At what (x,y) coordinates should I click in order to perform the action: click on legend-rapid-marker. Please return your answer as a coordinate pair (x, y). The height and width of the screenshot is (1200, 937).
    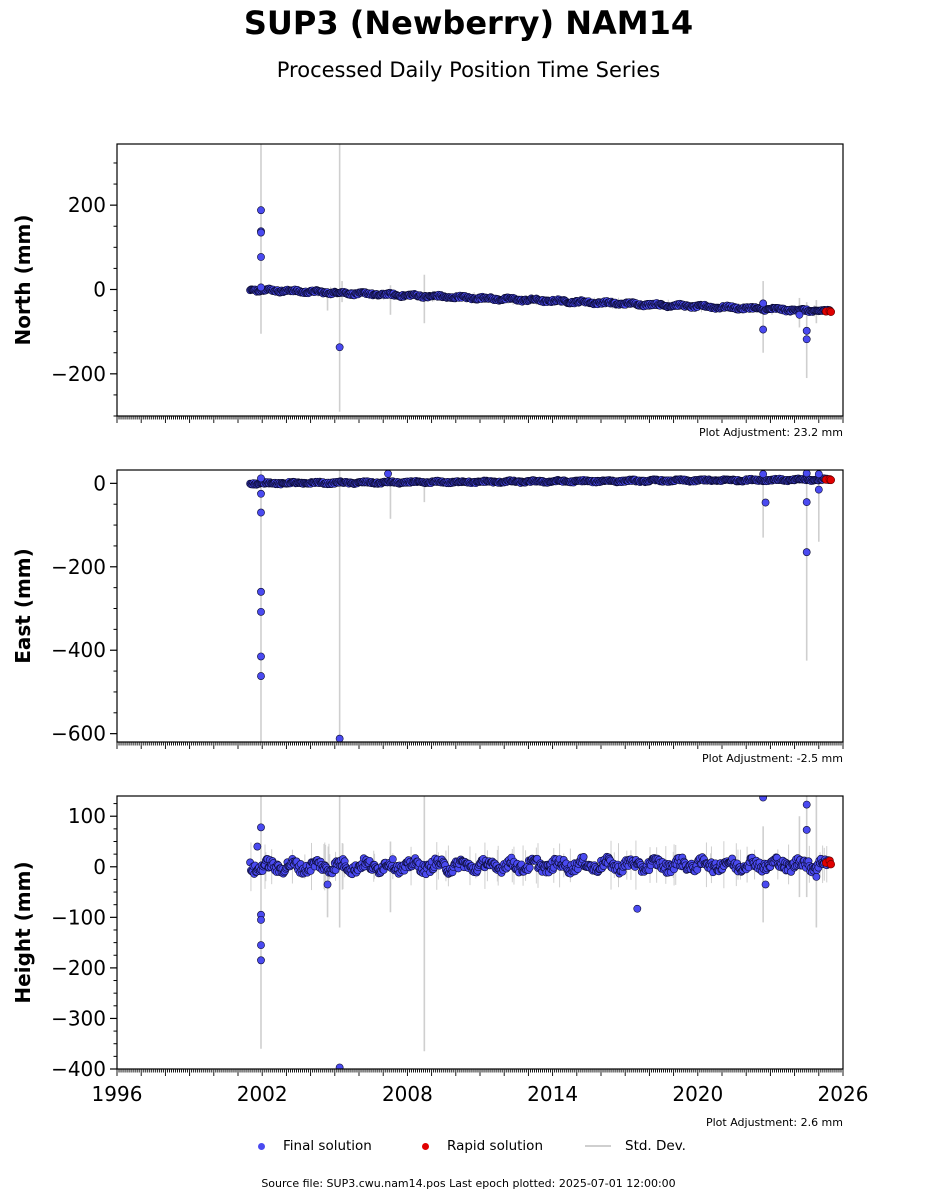
    Looking at the image, I should click on (425, 1146).